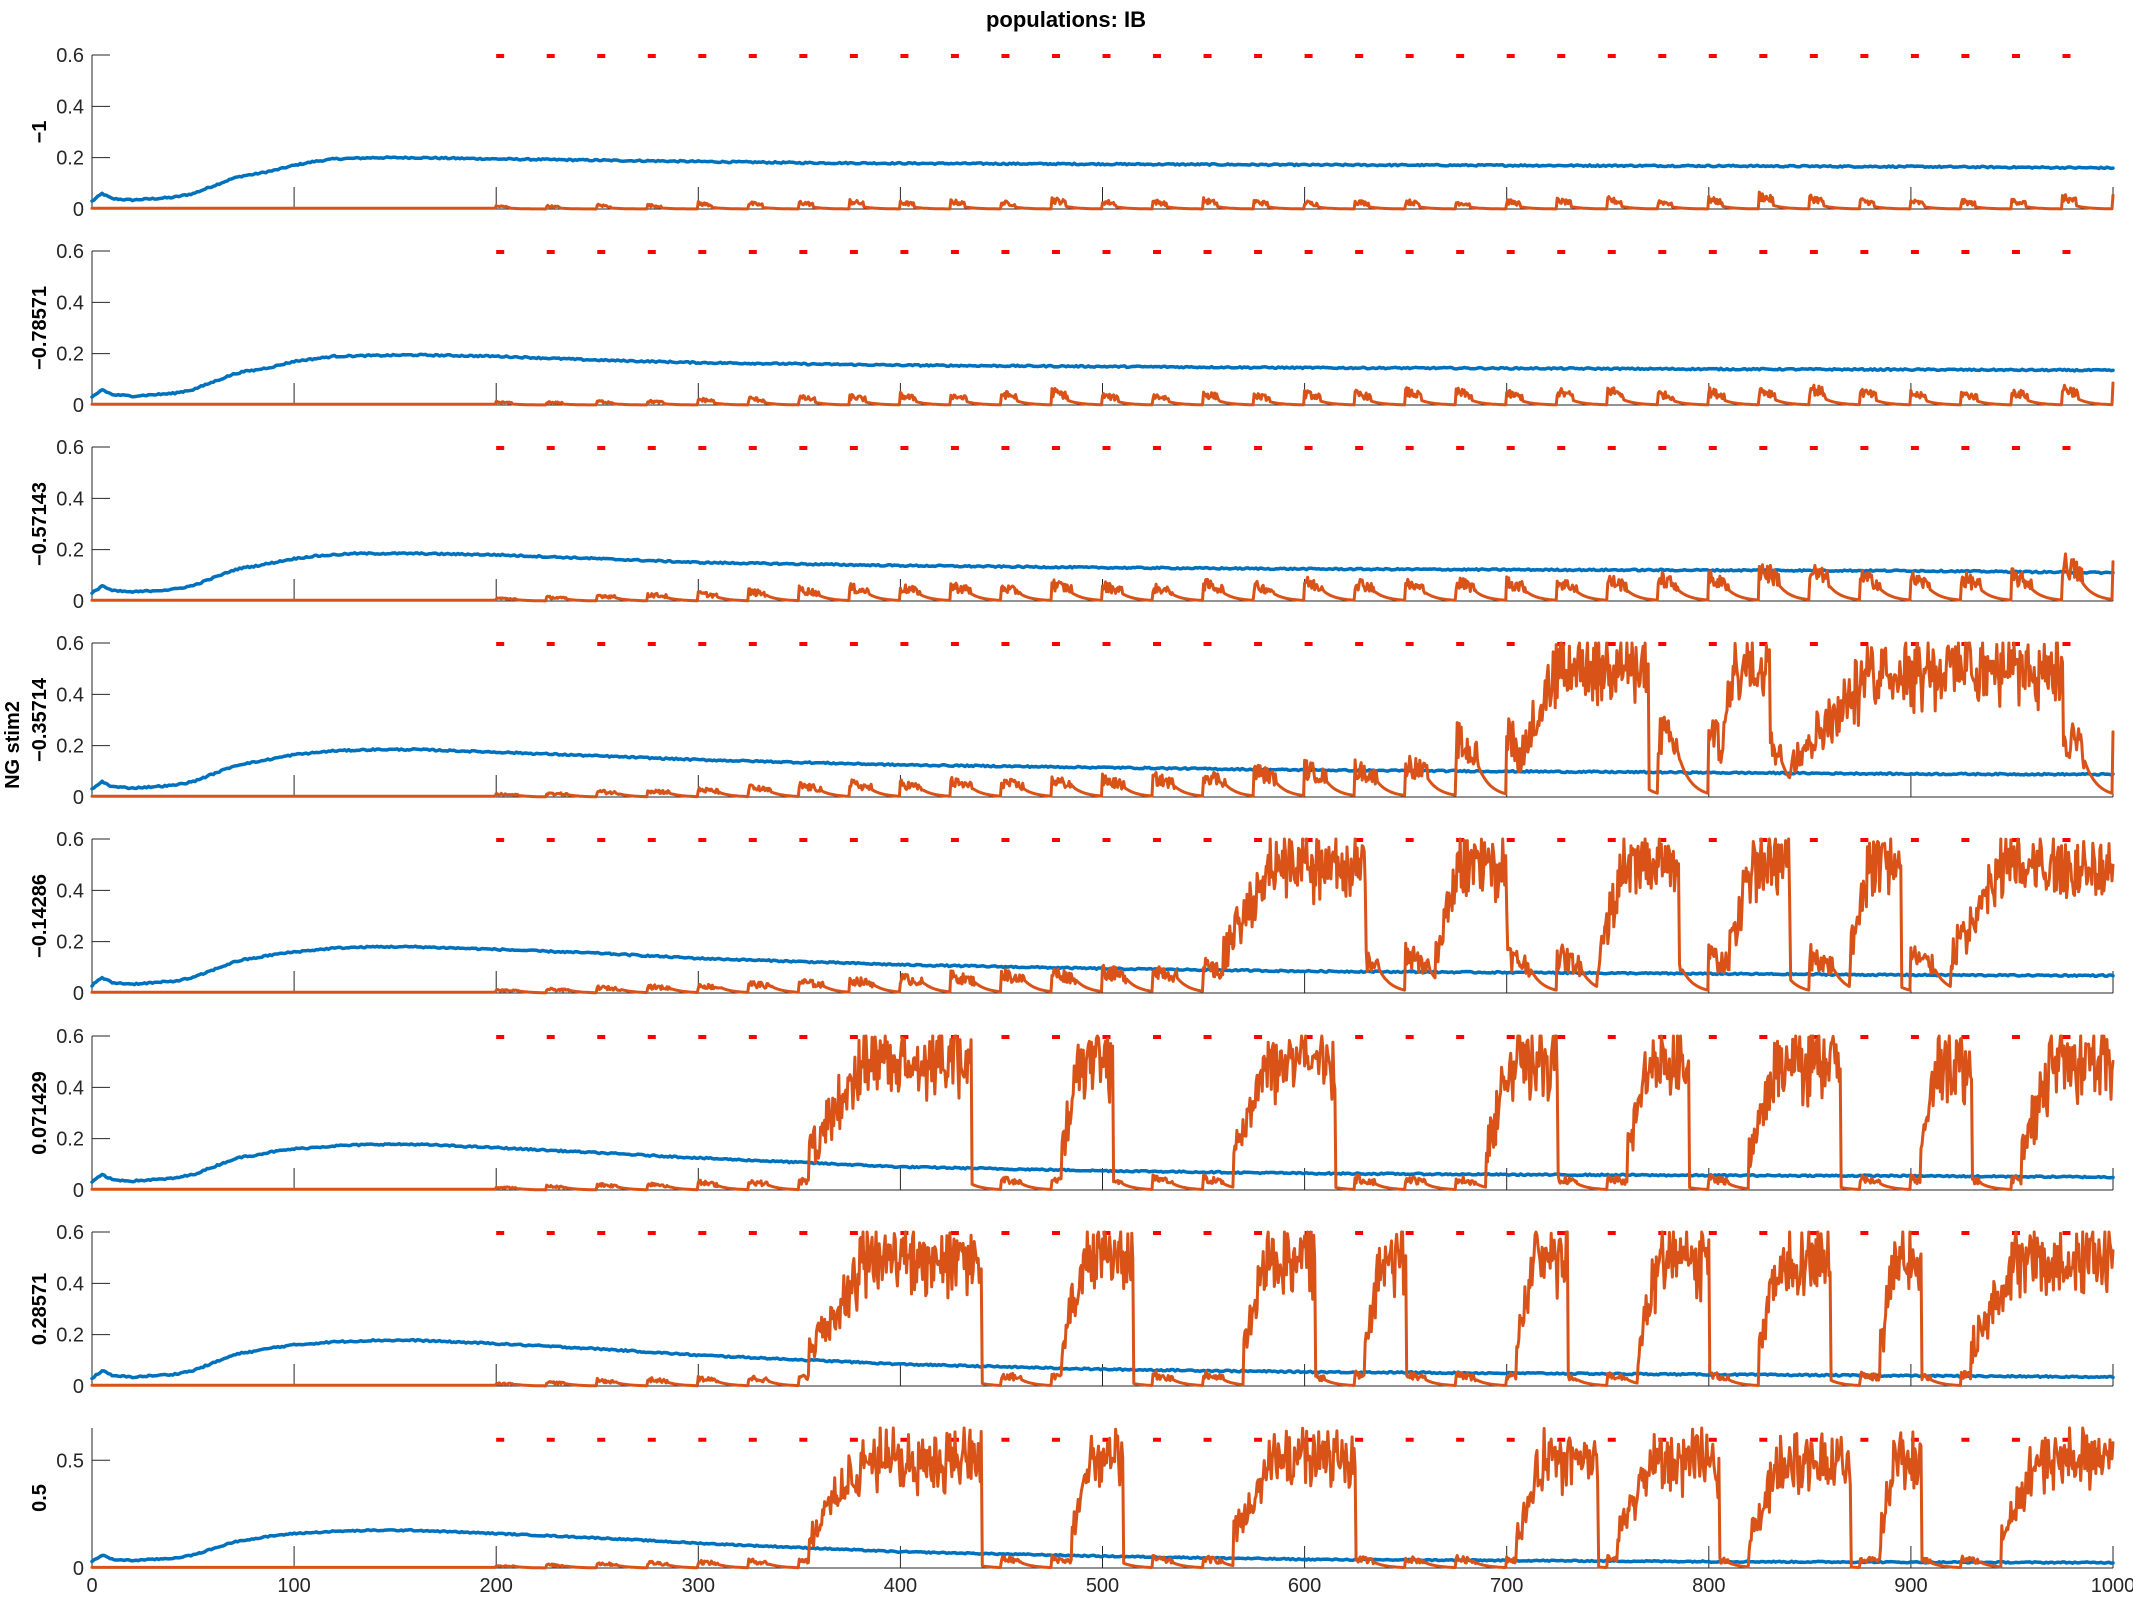  What do you see at coordinates (2112, 1586) in the screenshot?
I see `x-tick-label: 1000` at bounding box center [2112, 1586].